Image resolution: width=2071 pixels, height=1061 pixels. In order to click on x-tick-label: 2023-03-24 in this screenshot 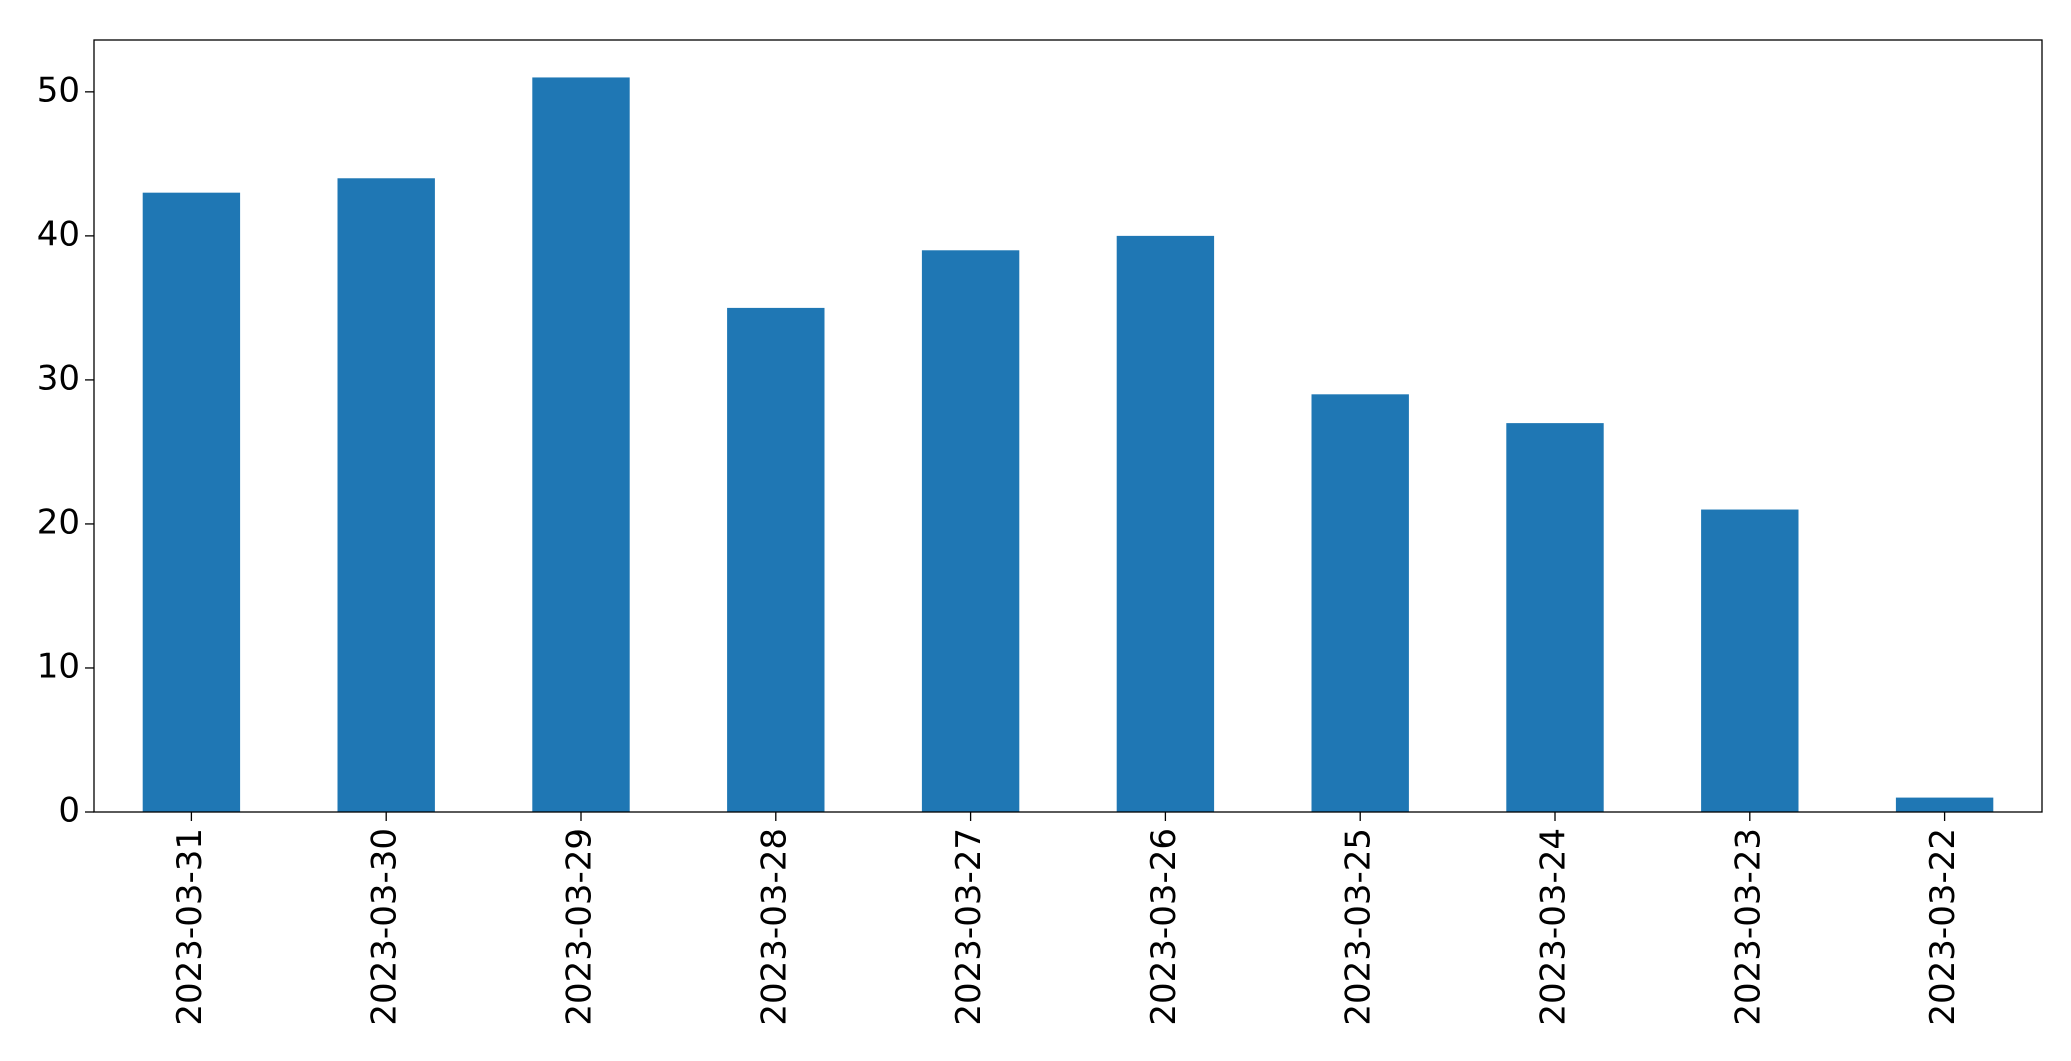, I will do `click(1554, 927)`.